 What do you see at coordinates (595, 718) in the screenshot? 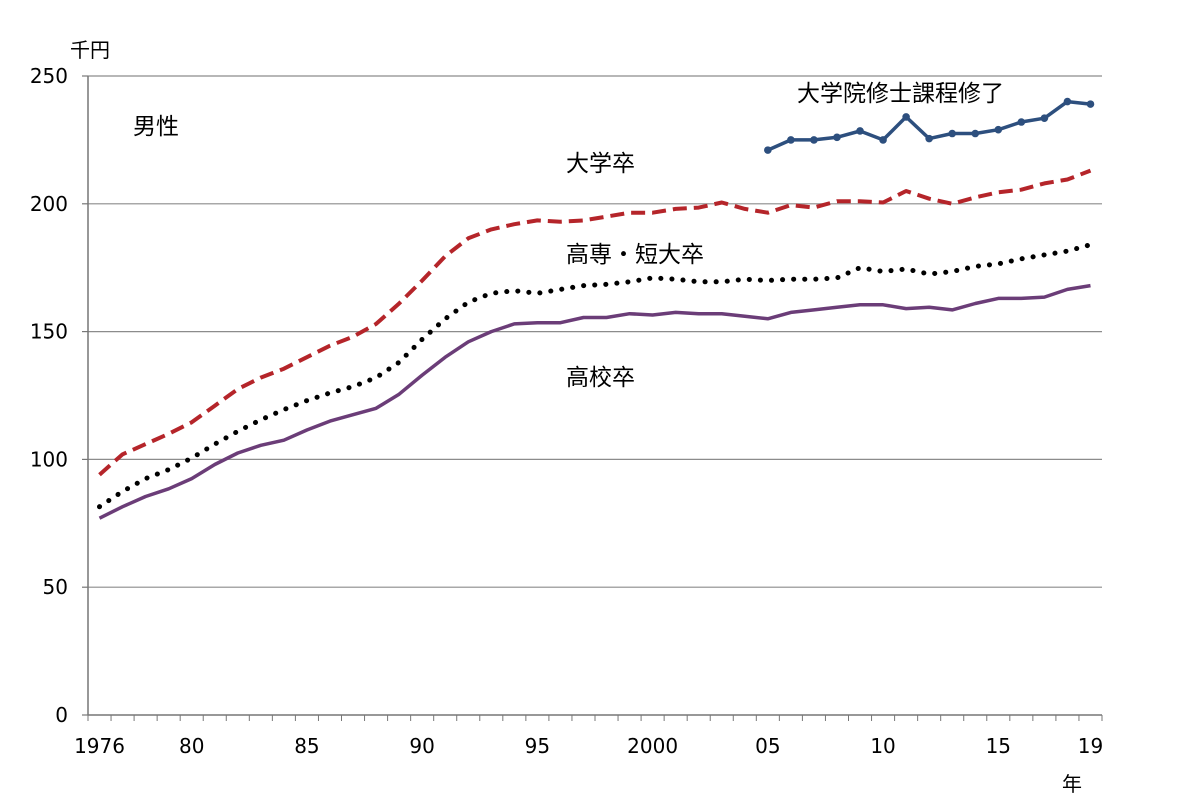
I see `x-axis-minor-ticks` at bounding box center [595, 718].